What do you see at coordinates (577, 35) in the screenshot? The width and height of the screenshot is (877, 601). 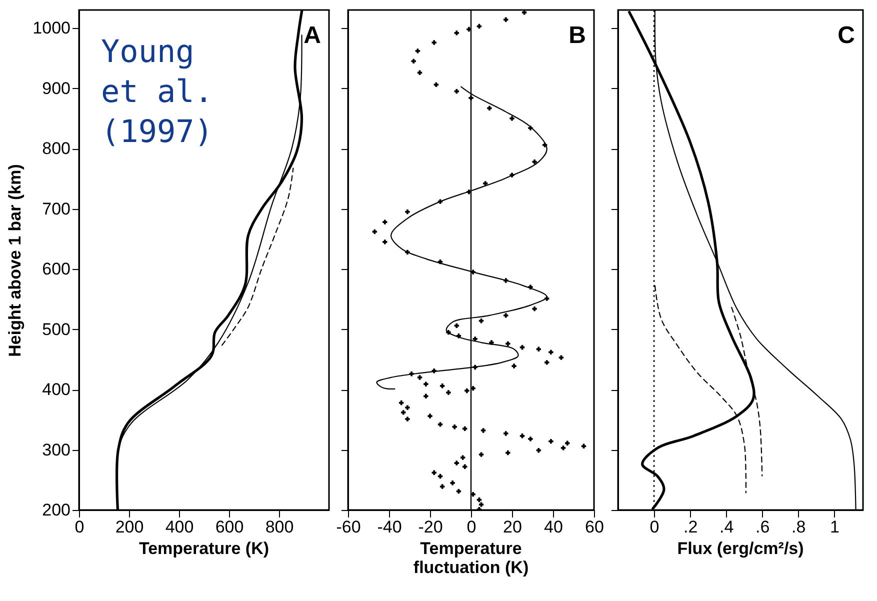 I see `annotation: B` at bounding box center [577, 35].